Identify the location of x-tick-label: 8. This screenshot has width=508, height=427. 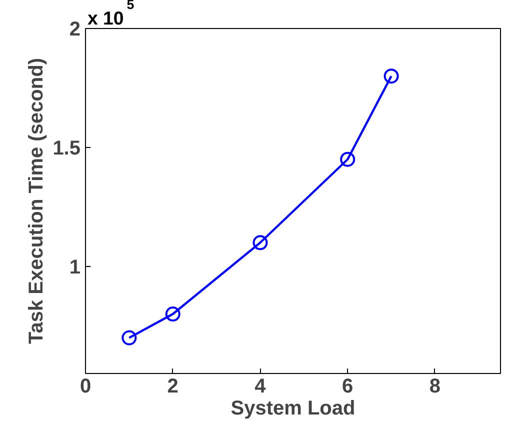
(435, 387).